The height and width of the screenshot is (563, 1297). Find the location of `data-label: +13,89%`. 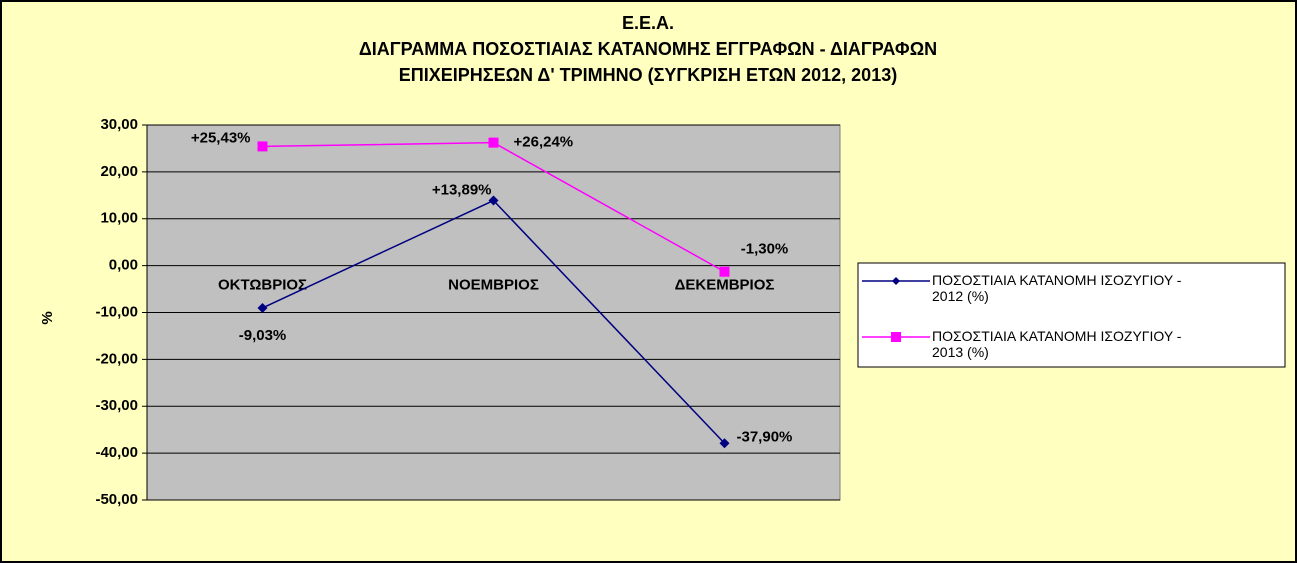

data-label: +13,89% is located at coordinates (462, 189).